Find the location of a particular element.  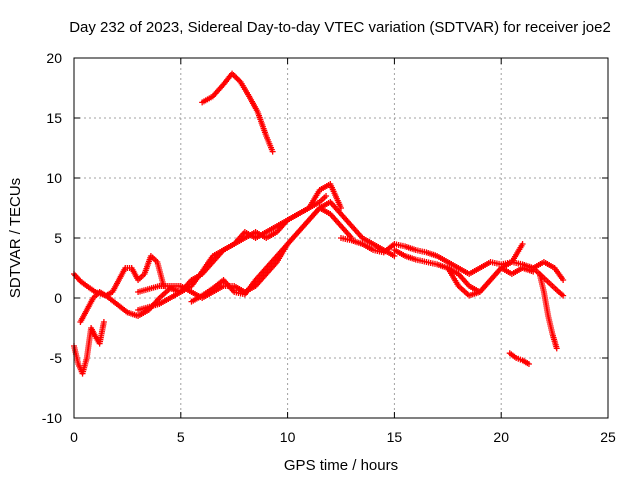

y-tick-label: 20 is located at coordinates (54, 58).